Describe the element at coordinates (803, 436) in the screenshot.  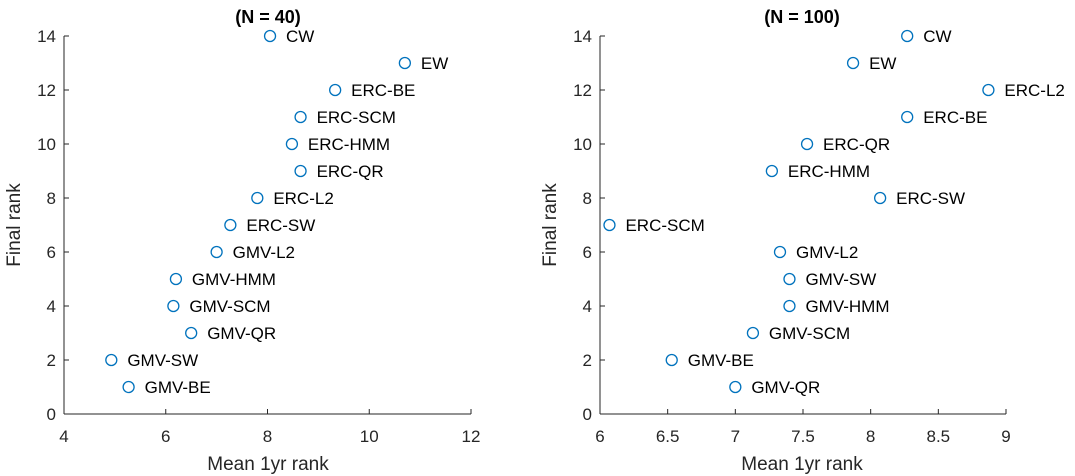
I see `x-tick-label: 7.5` at that location.